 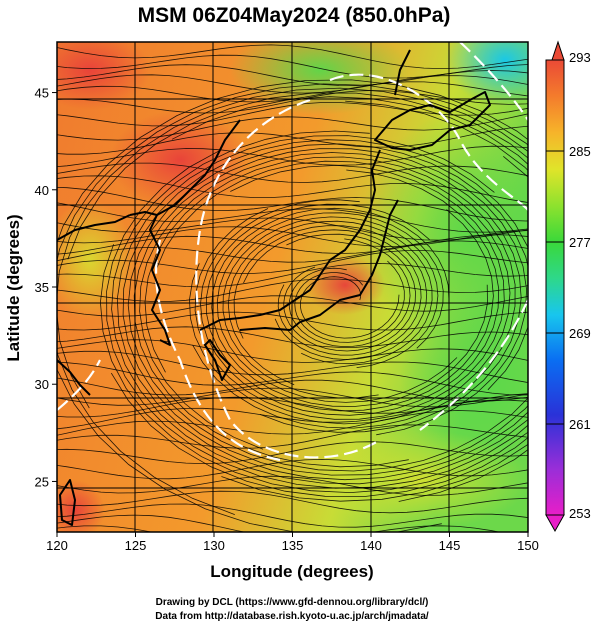 What do you see at coordinates (214, 545) in the screenshot?
I see `x-tick-label: 130` at bounding box center [214, 545].